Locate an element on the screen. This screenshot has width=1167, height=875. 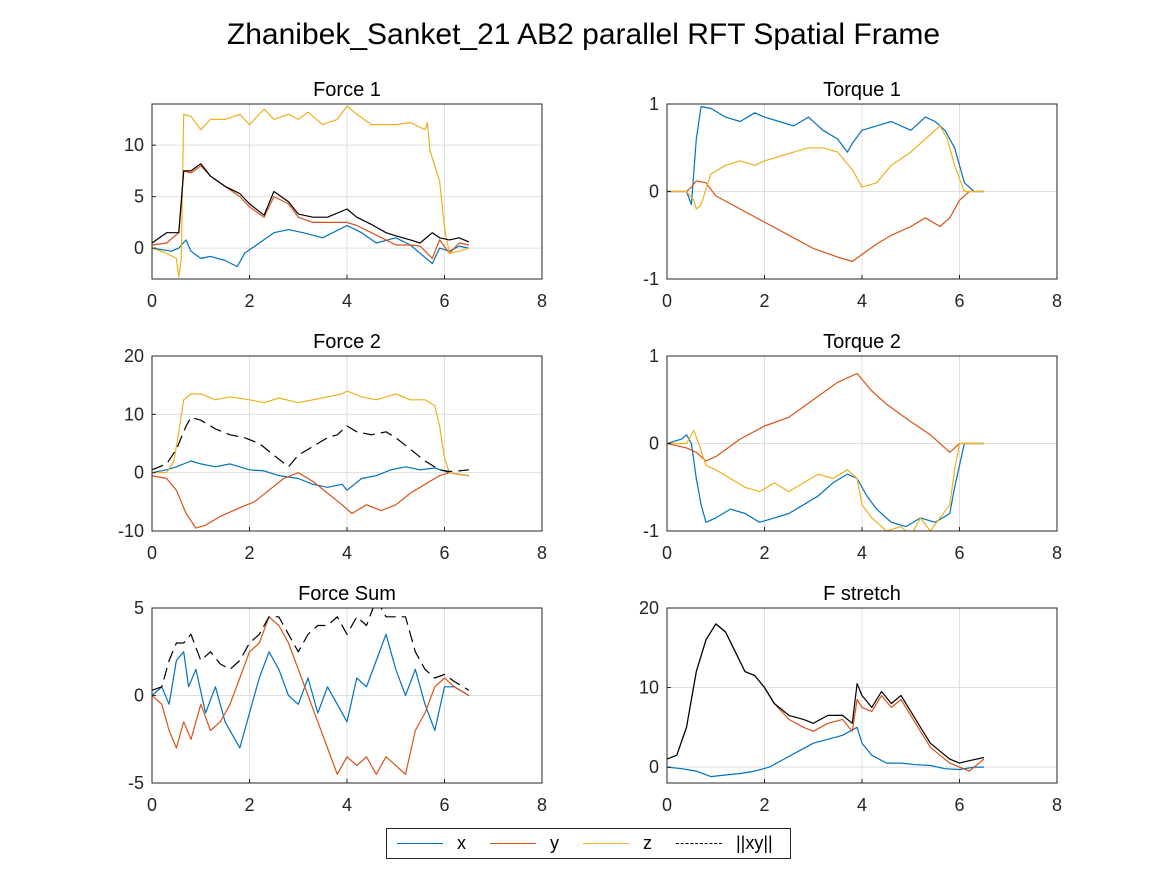
subplot-force-1: 0 2 4 6 8 0 5 10 Force 1 is located at coordinates (335, 195).